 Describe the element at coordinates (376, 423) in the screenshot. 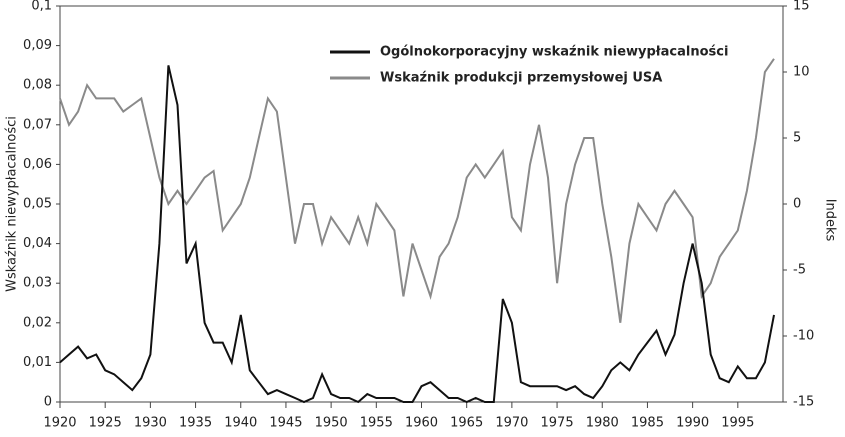

I see `x-tick-label: 1955` at that location.